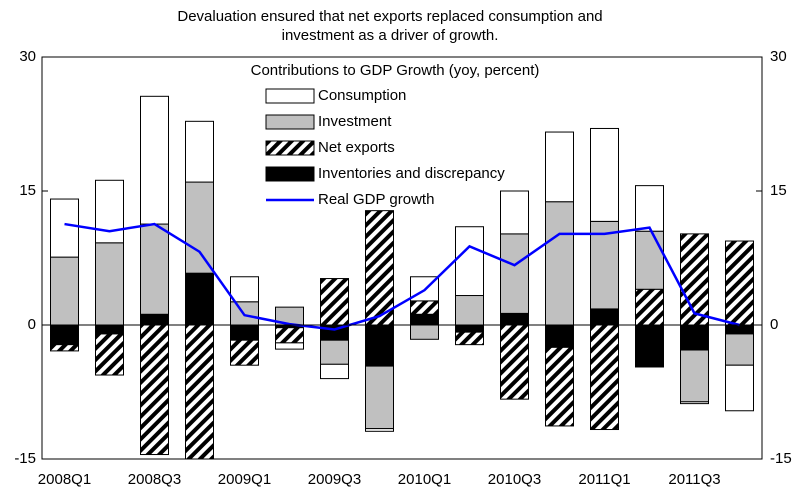  What do you see at coordinates (781, 458) in the screenshot?
I see `y2-tick-label: -15` at bounding box center [781, 458].